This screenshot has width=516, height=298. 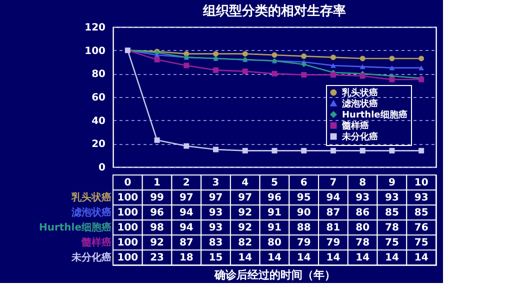 What do you see at coordinates (274, 183) in the screenshot?
I see `x-tick-label: 5` at bounding box center [274, 183].